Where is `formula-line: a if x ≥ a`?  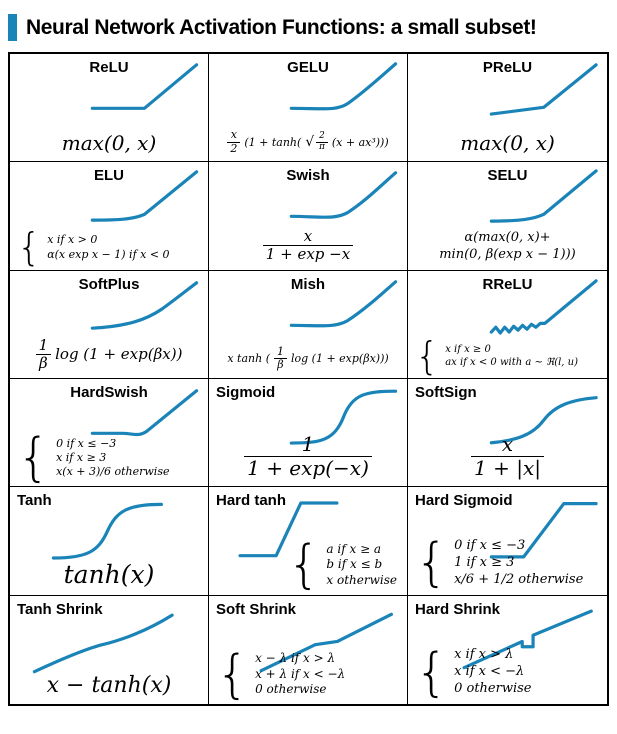 formula-line: a if x ≥ a is located at coordinates (354, 548).